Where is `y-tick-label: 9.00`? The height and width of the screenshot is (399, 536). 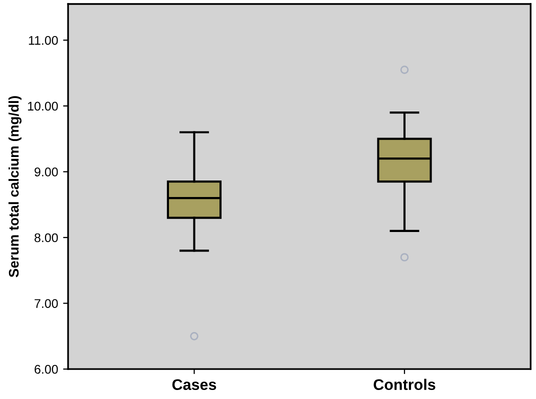 y-tick-label: 9.00 is located at coordinates (46, 172).